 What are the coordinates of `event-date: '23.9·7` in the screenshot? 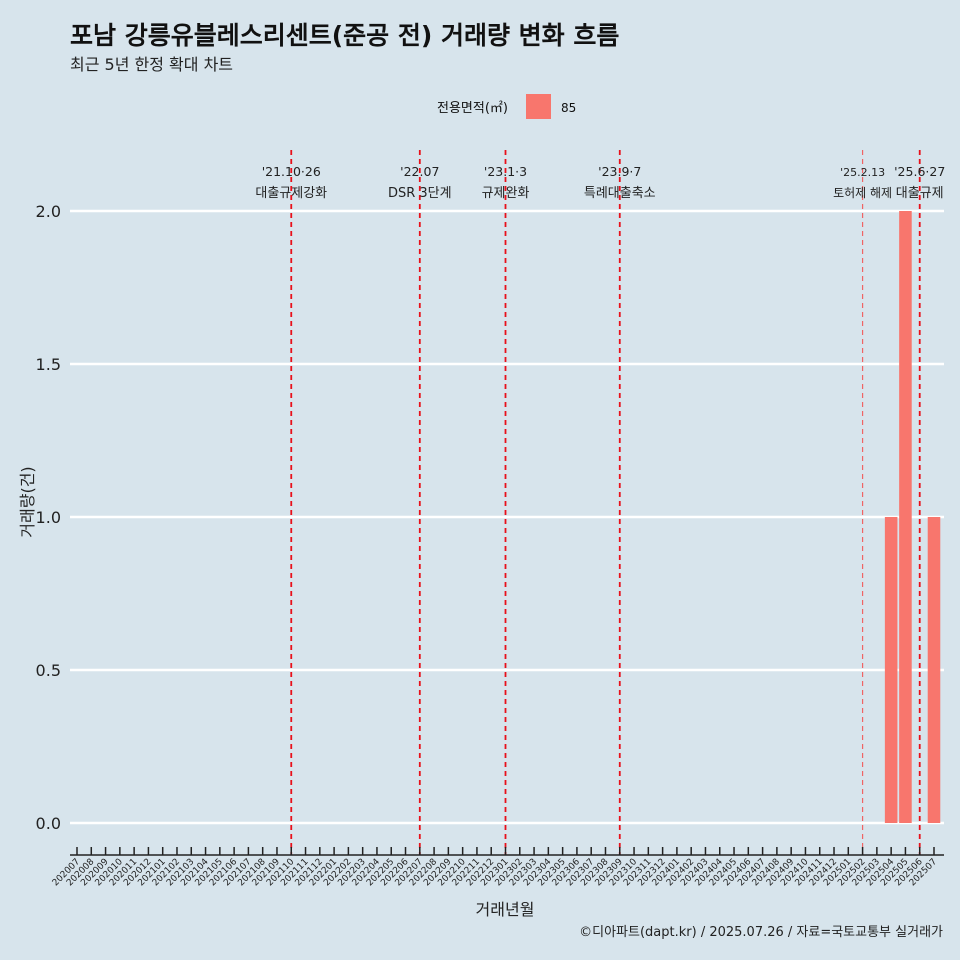 It's located at (619, 171).